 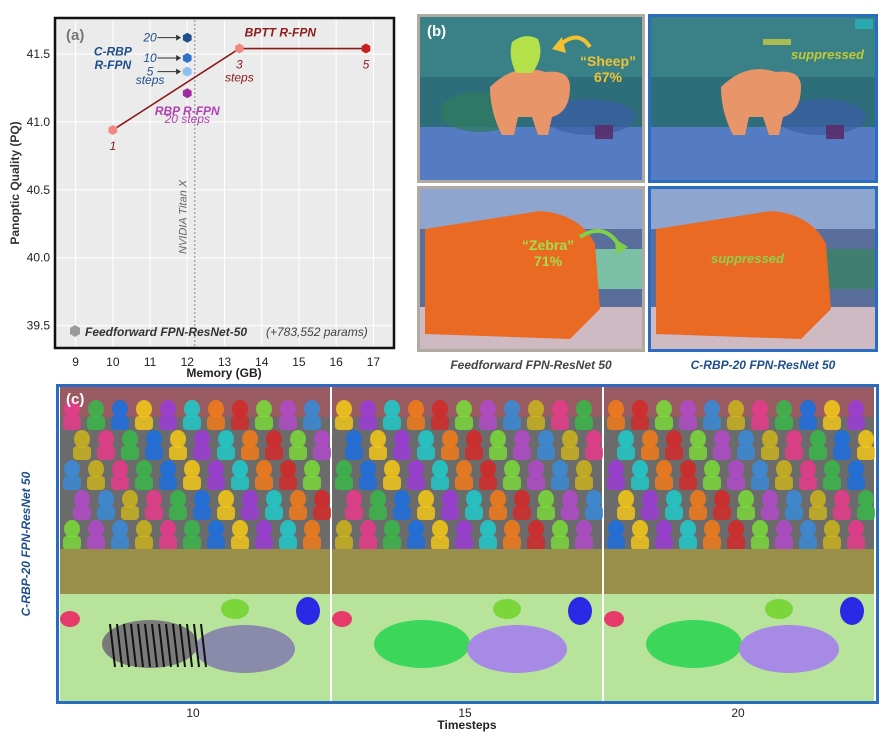 I want to click on y-tick-label: 39.5, so click(x=39, y=326).